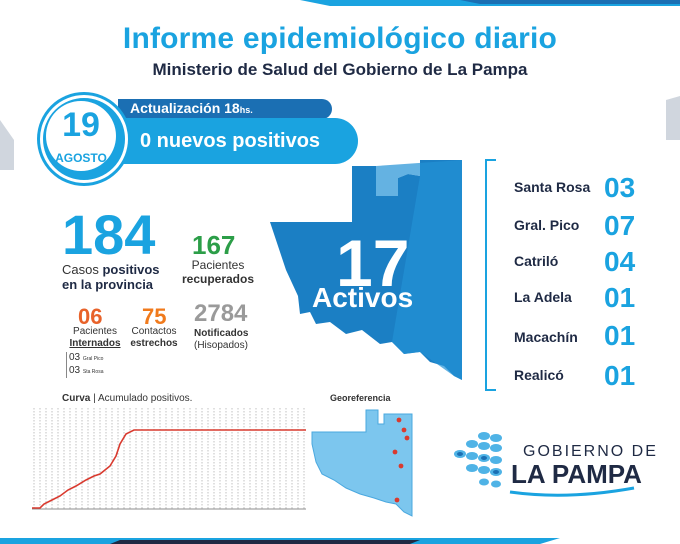 The height and width of the screenshot is (544, 680). What do you see at coordinates (546, 337) in the screenshot?
I see `city-name: Macachín` at bounding box center [546, 337].